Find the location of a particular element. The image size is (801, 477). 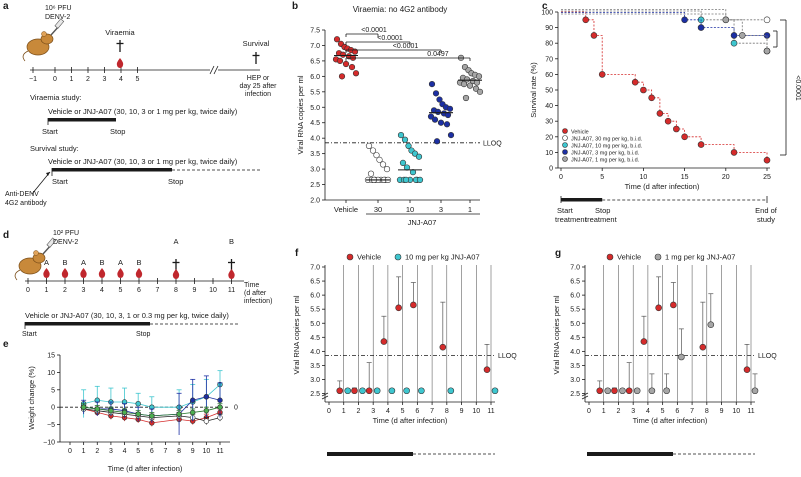

time-label: Time is located at coordinates (251, 285).